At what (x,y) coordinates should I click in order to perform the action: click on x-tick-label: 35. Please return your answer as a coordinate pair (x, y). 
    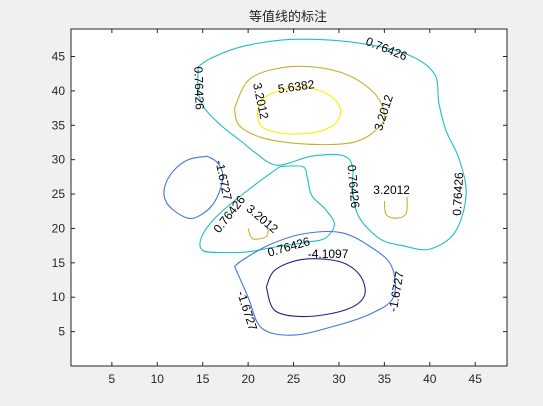
    Looking at the image, I should click on (385, 379).